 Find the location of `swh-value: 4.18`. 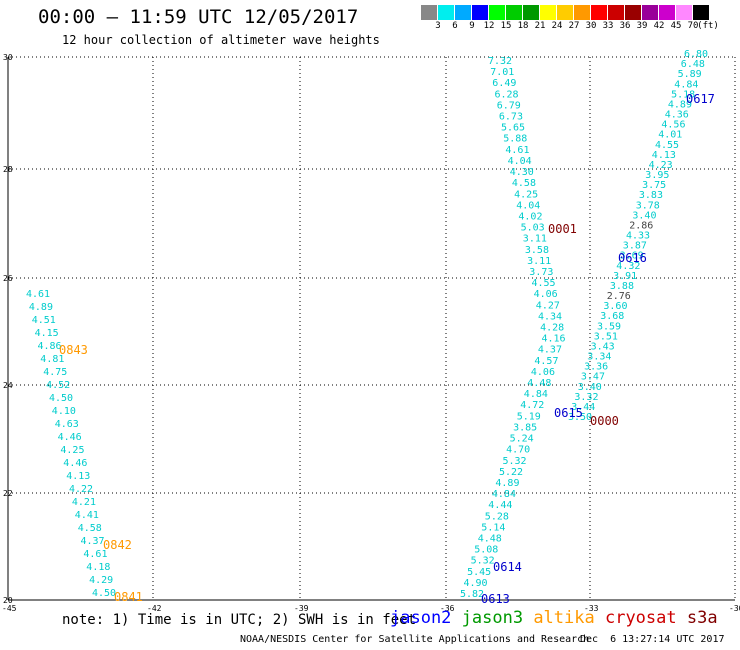

swh-value: 4.18 is located at coordinates (98, 567).